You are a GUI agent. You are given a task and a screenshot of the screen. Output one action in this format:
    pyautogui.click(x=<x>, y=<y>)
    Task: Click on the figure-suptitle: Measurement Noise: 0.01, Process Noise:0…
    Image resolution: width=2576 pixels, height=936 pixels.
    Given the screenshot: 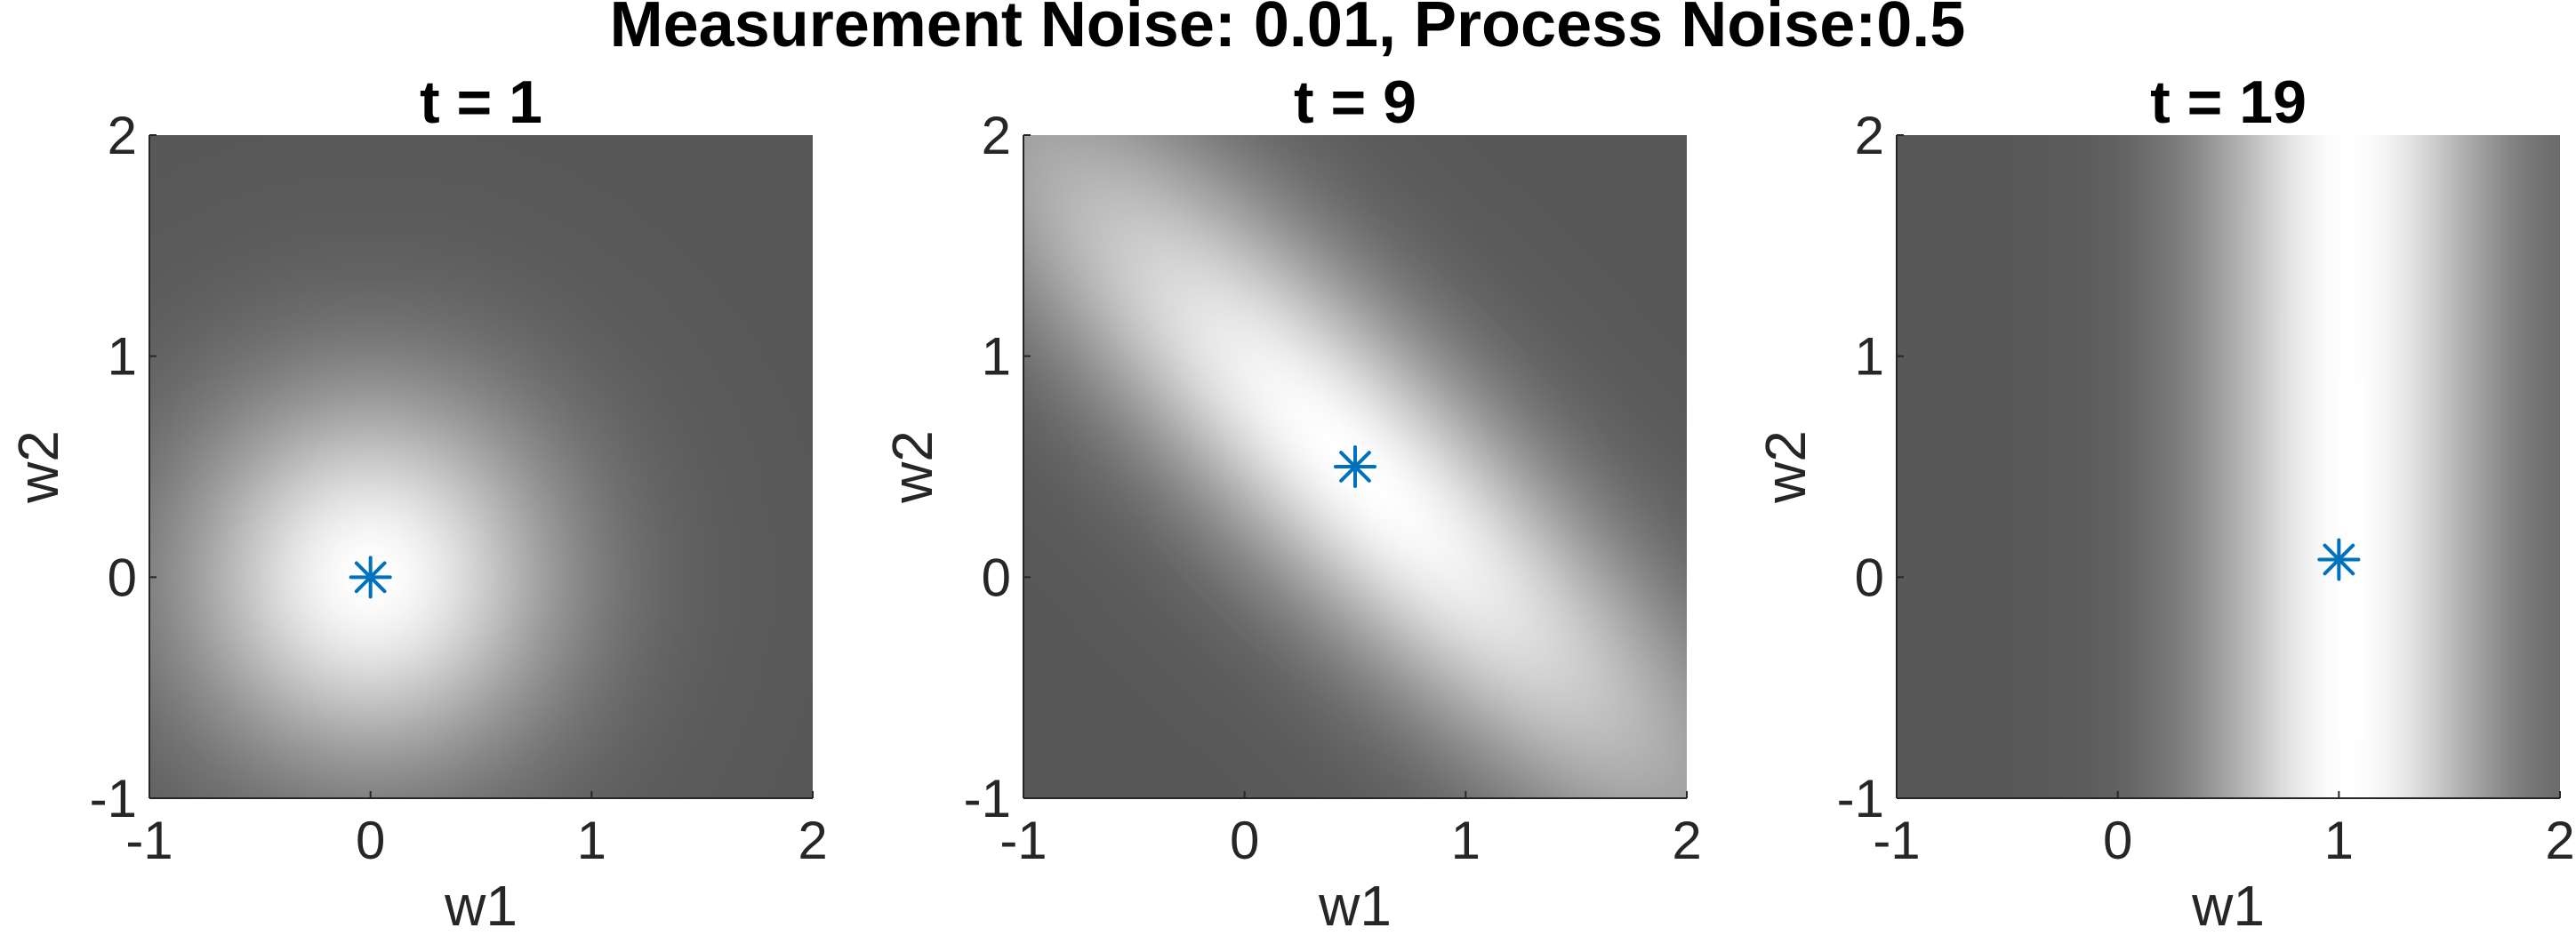 What is the action you would take?
    pyautogui.click(x=1288, y=30)
    